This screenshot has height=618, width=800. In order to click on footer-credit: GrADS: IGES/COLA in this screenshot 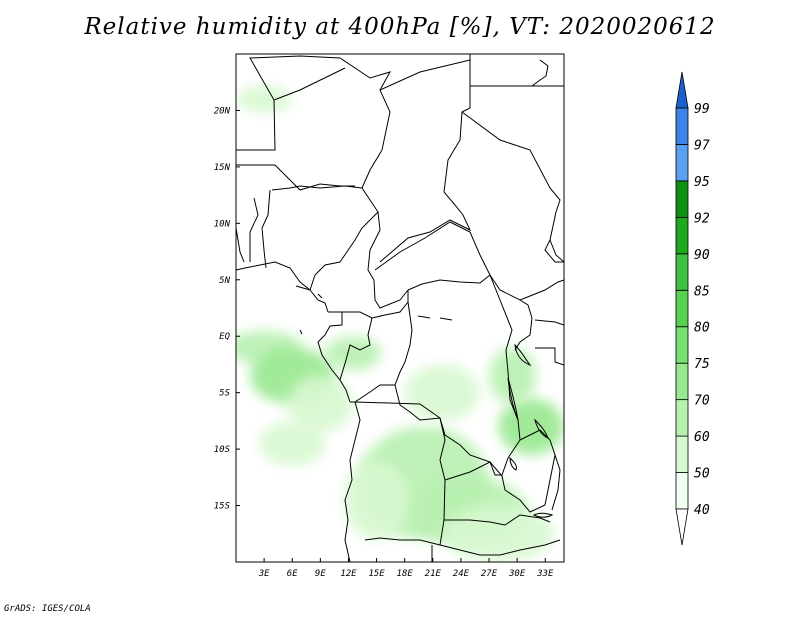, I will do `click(47, 609)`.